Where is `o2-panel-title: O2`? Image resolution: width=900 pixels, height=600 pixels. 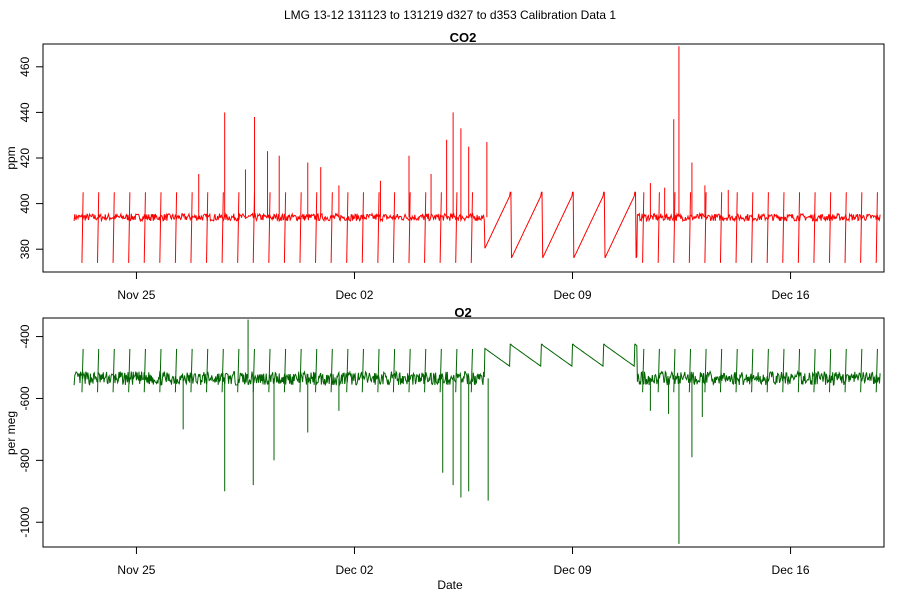 o2-panel-title: O2 is located at coordinates (462, 312).